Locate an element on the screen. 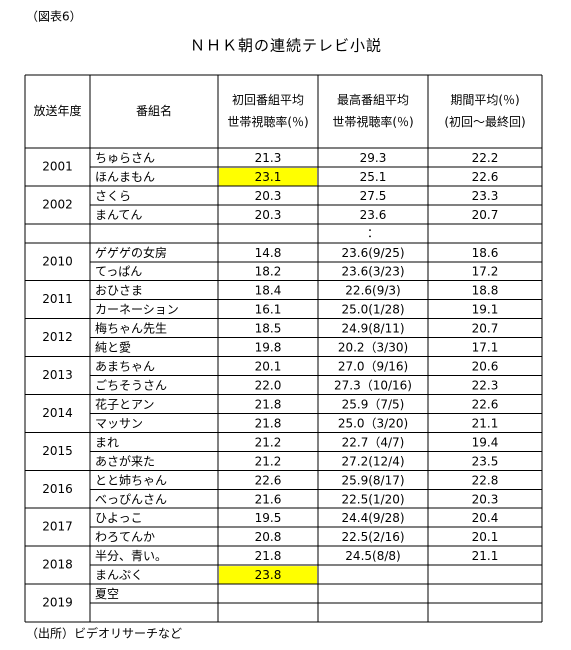  value-cell: 24.9(8/11) is located at coordinates (372, 329).